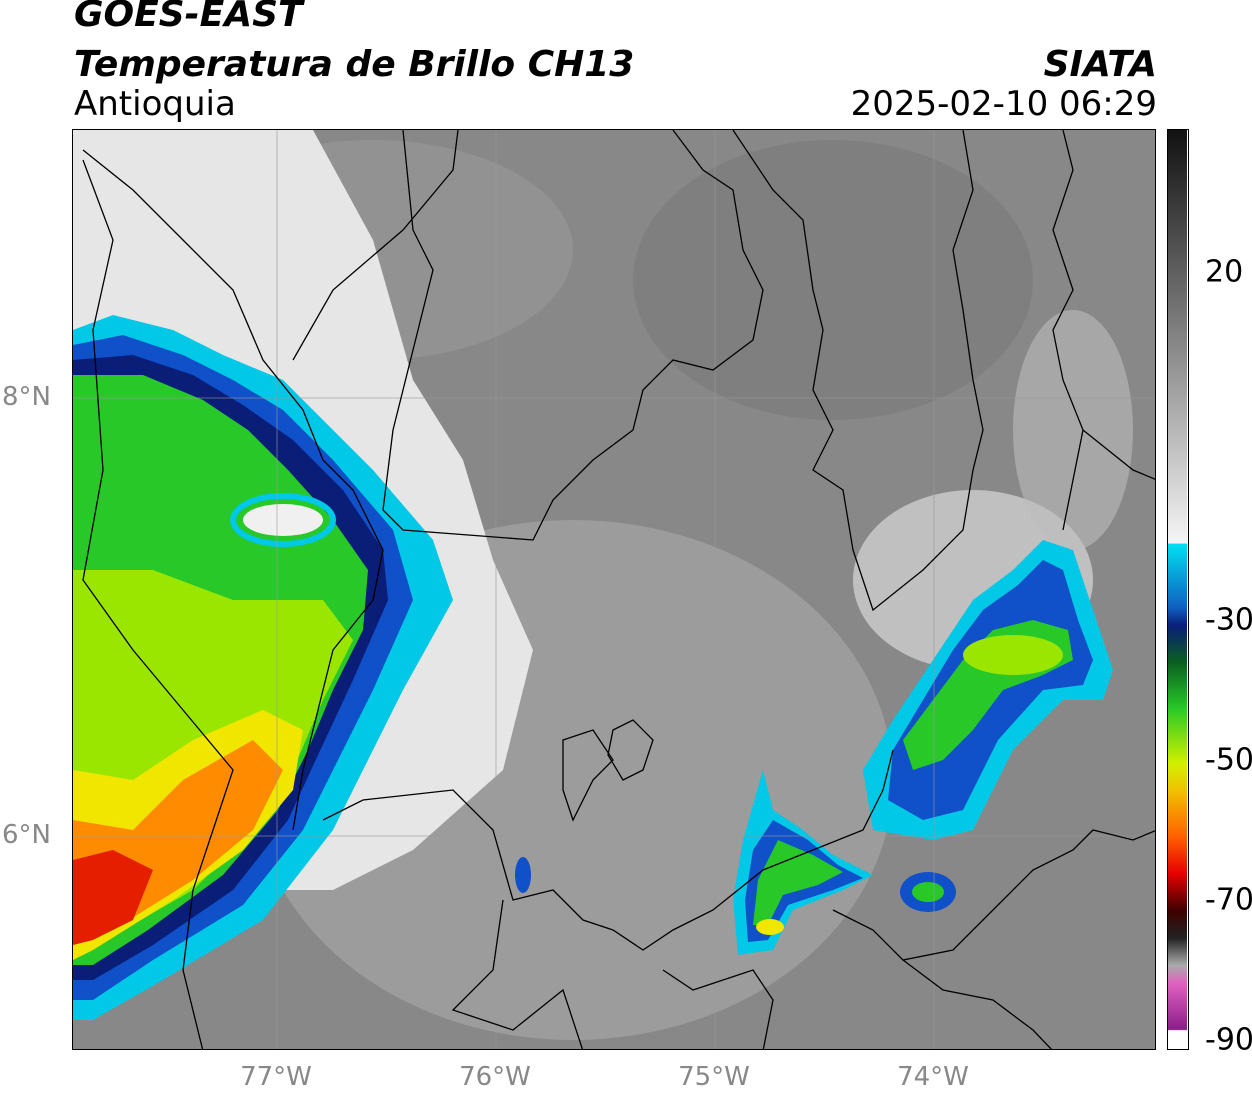 Image resolution: width=1252 pixels, height=1099 pixels. Describe the element at coordinates (933, 1077) in the screenshot. I see `lon-label-74w: 74°W` at that location.